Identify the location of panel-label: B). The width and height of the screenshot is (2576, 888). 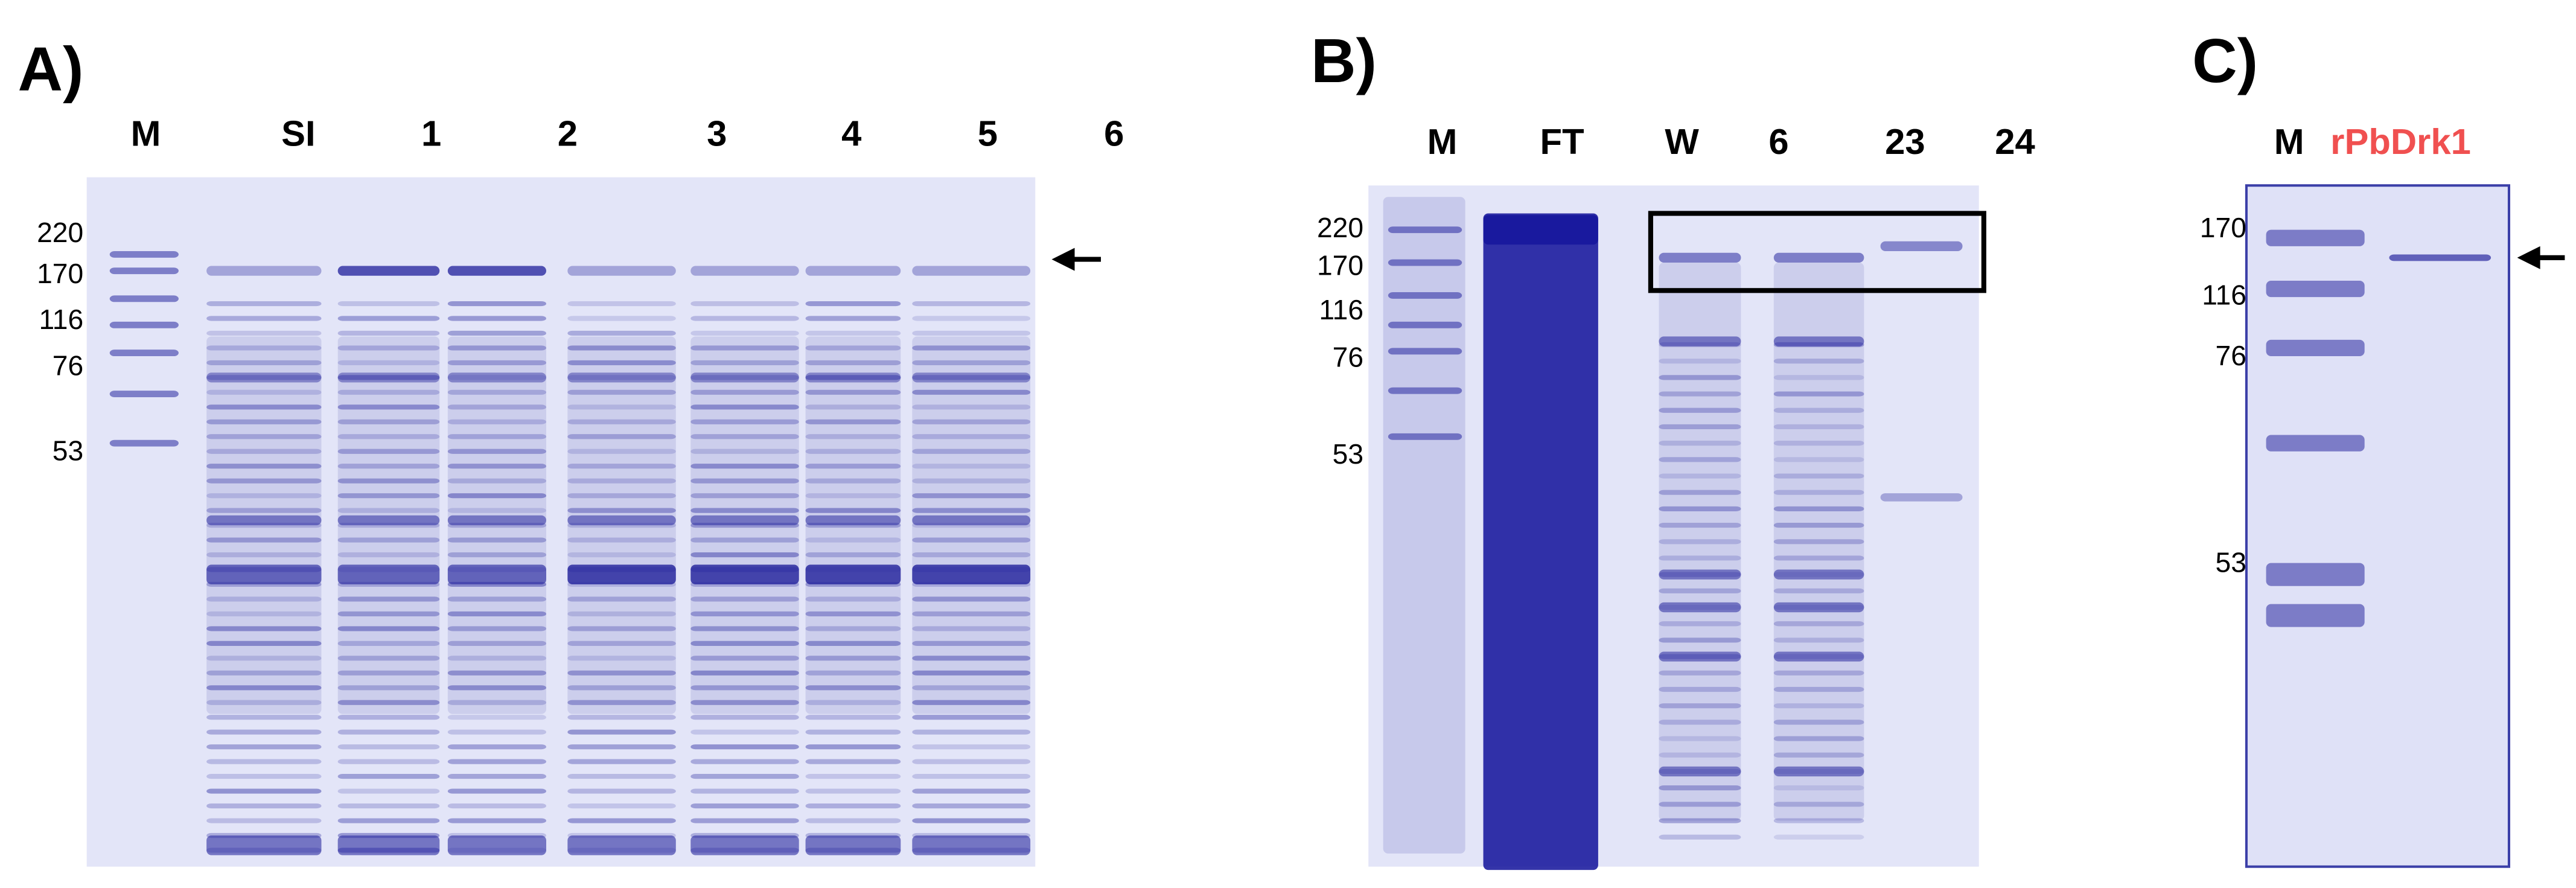
(1344, 60).